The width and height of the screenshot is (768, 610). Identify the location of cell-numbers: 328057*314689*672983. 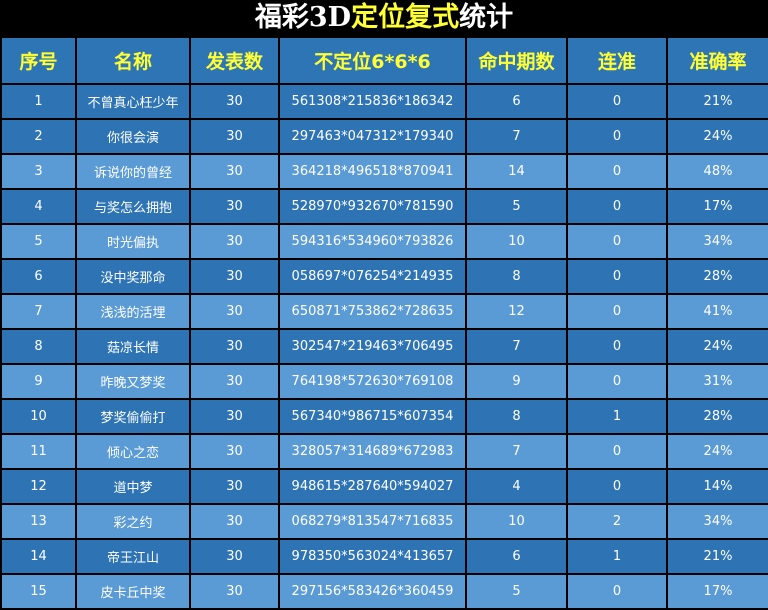
(372, 451).